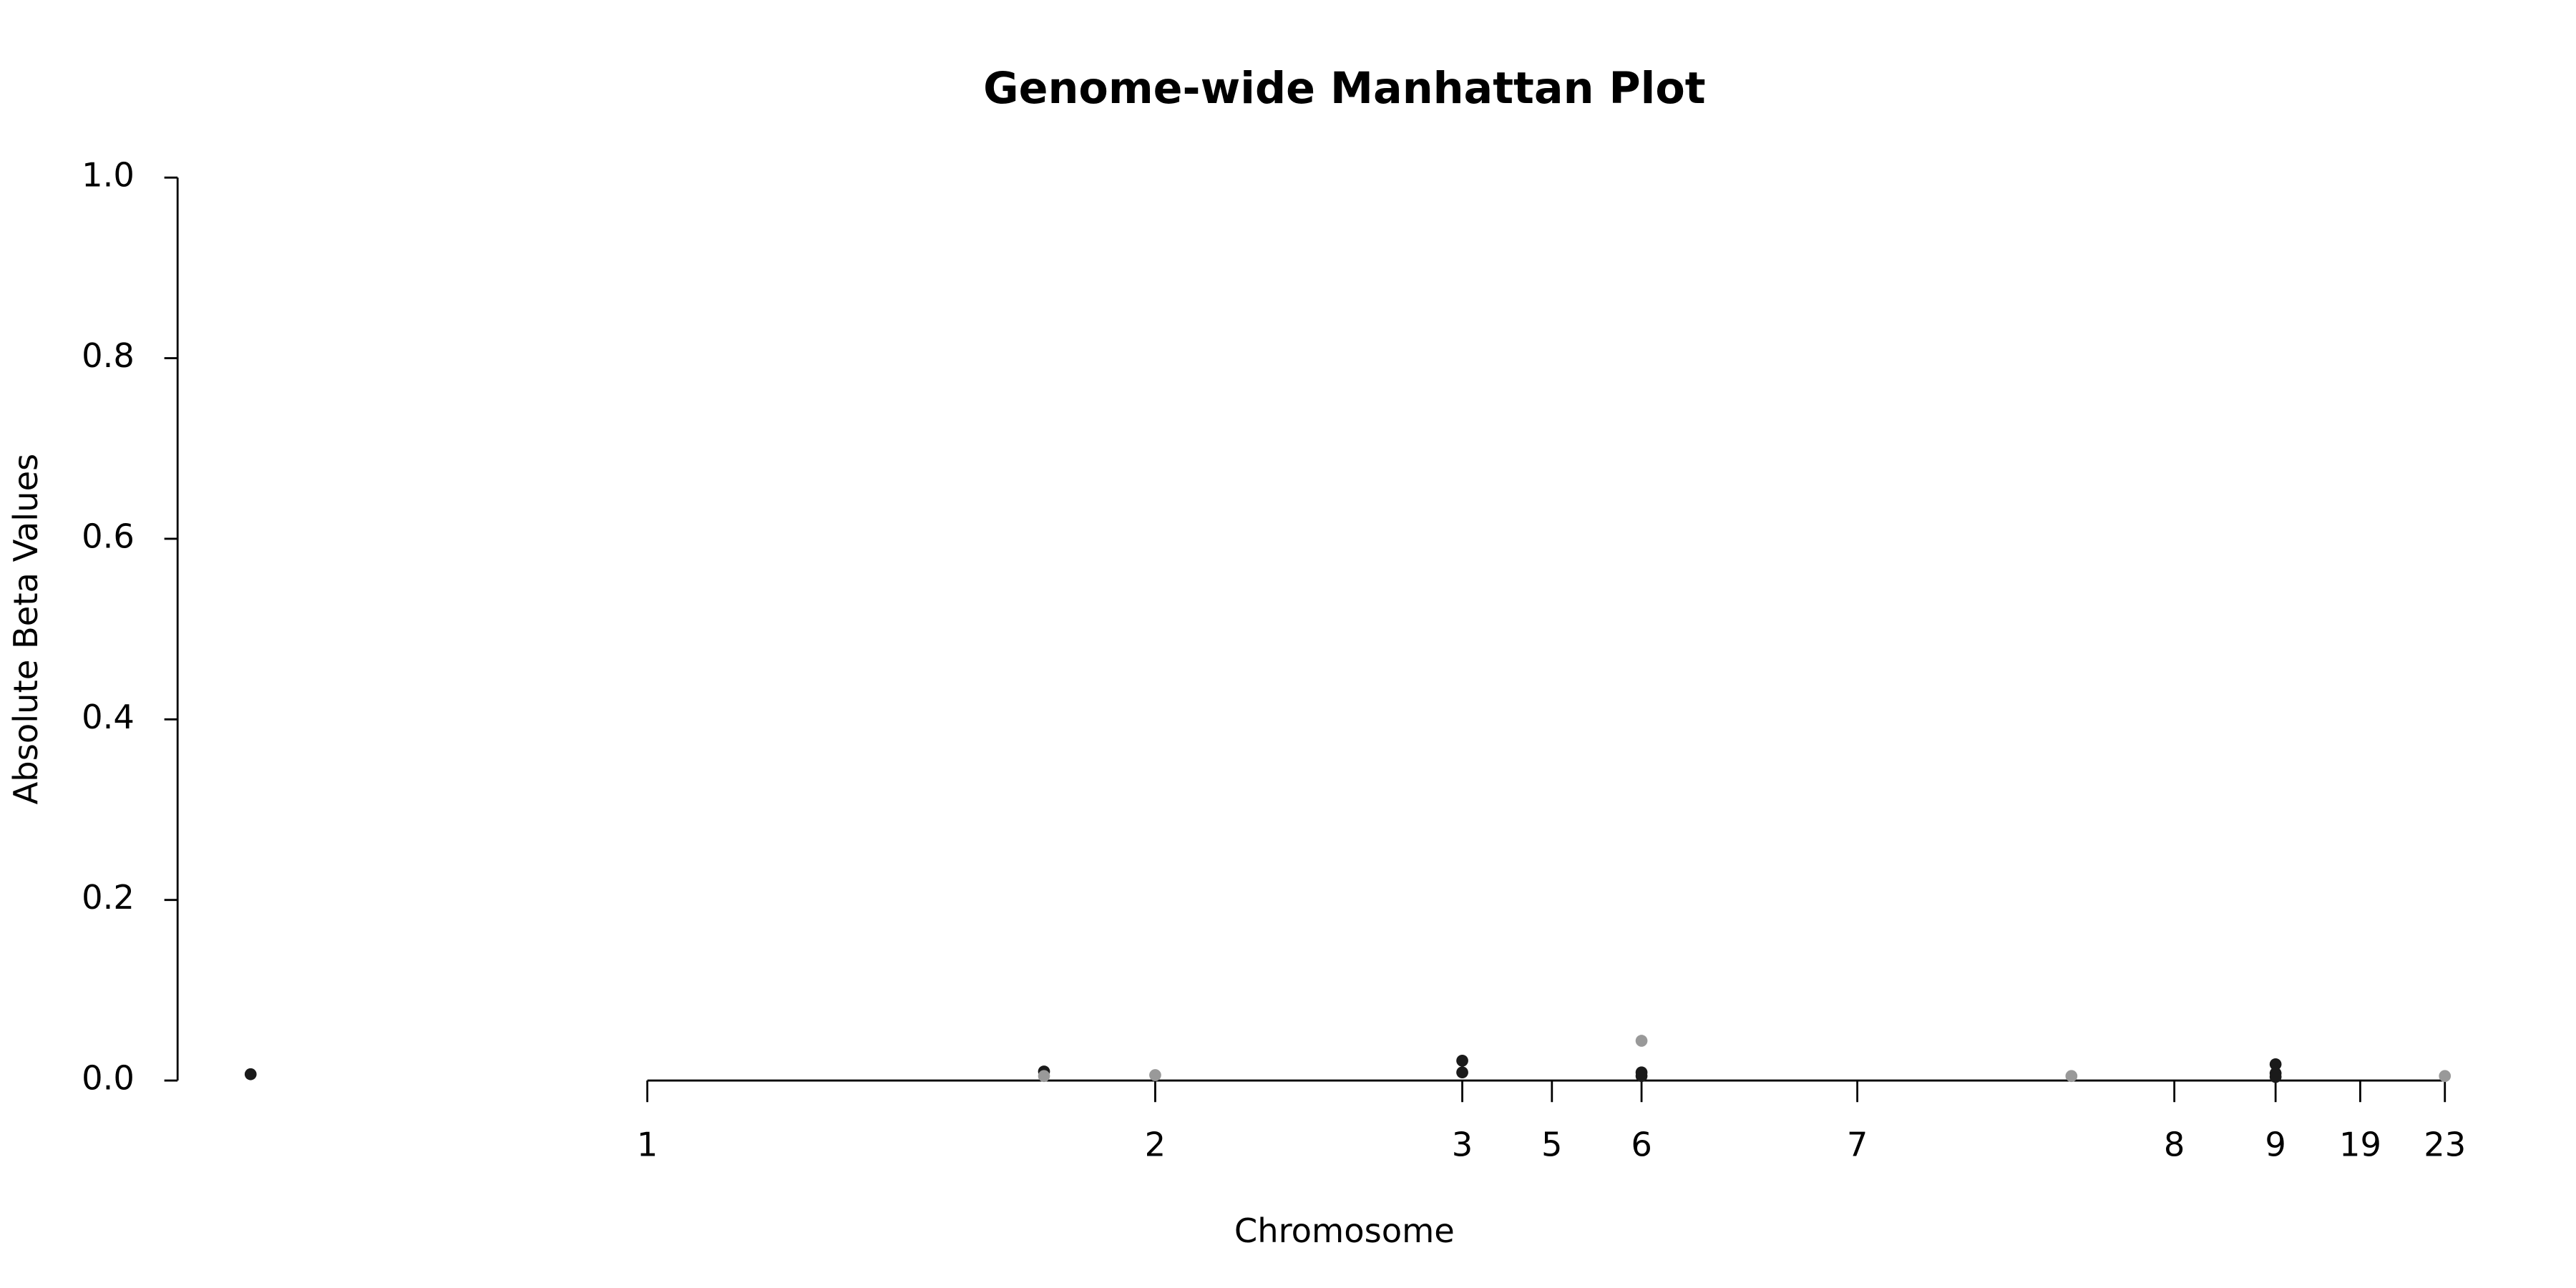 The image size is (2576, 1288). What do you see at coordinates (2445, 1144) in the screenshot?
I see `x-tick-label: 23` at bounding box center [2445, 1144].